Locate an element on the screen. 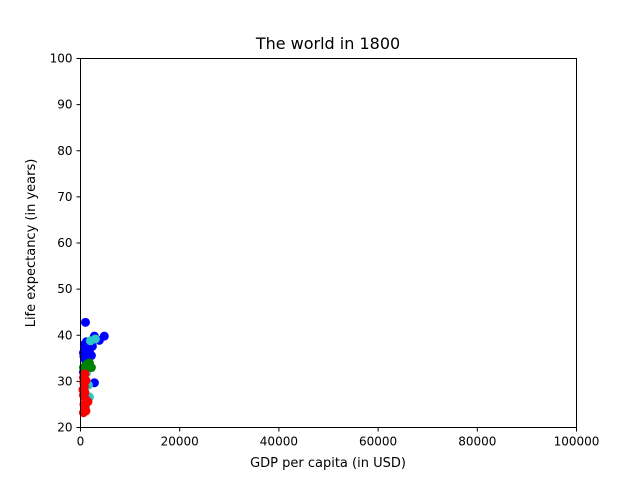 The image size is (640, 484). x-tick-label: 0 is located at coordinates (81, 442).